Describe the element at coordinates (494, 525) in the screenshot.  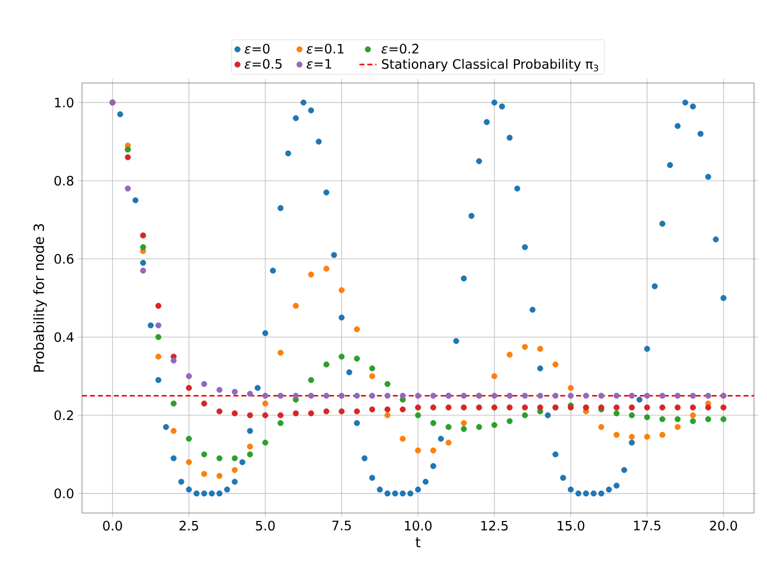
I see `x-tick-label: 12.5` at that location.